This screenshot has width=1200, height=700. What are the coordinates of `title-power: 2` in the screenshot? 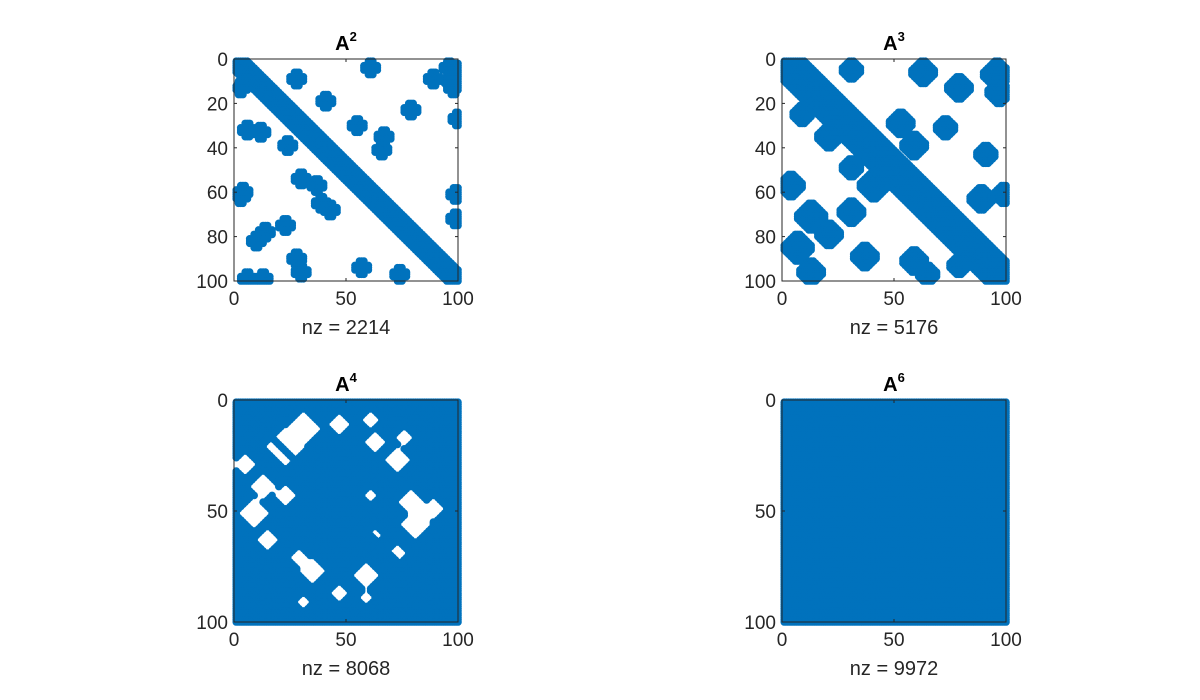 It's located at (353, 36).